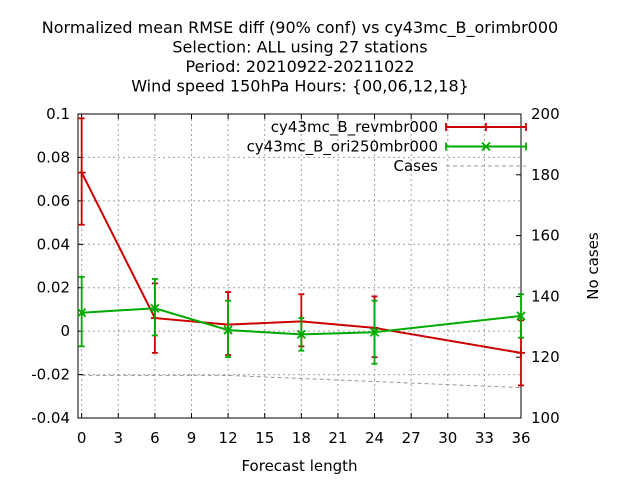 The height and width of the screenshot is (485, 640). Describe the element at coordinates (520, 438) in the screenshot. I see `x-tick-label: 36` at that location.